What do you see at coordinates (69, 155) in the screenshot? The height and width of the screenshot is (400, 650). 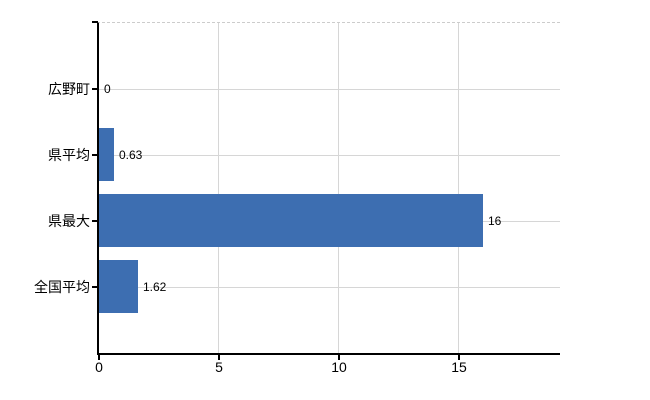 I see `category-label: 県平均` at bounding box center [69, 155].